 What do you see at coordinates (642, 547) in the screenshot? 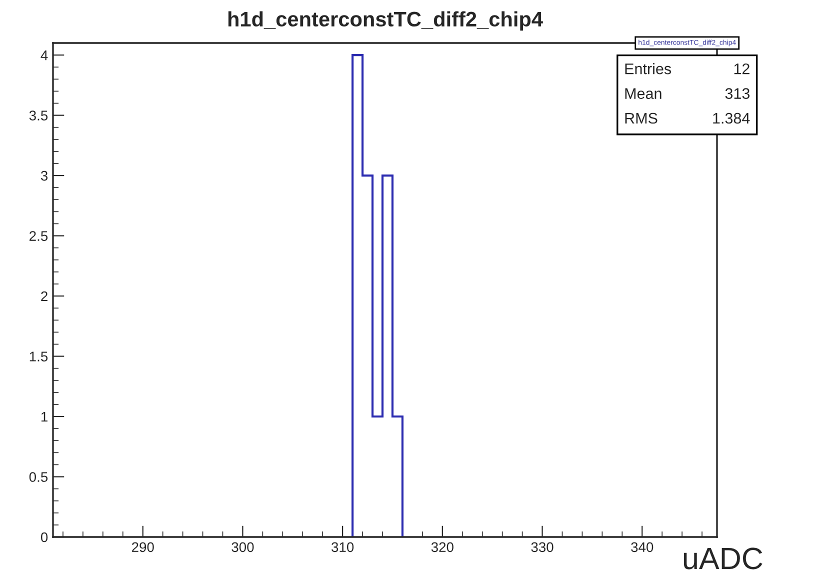
I see `x-tick-label: 340` at bounding box center [642, 547].